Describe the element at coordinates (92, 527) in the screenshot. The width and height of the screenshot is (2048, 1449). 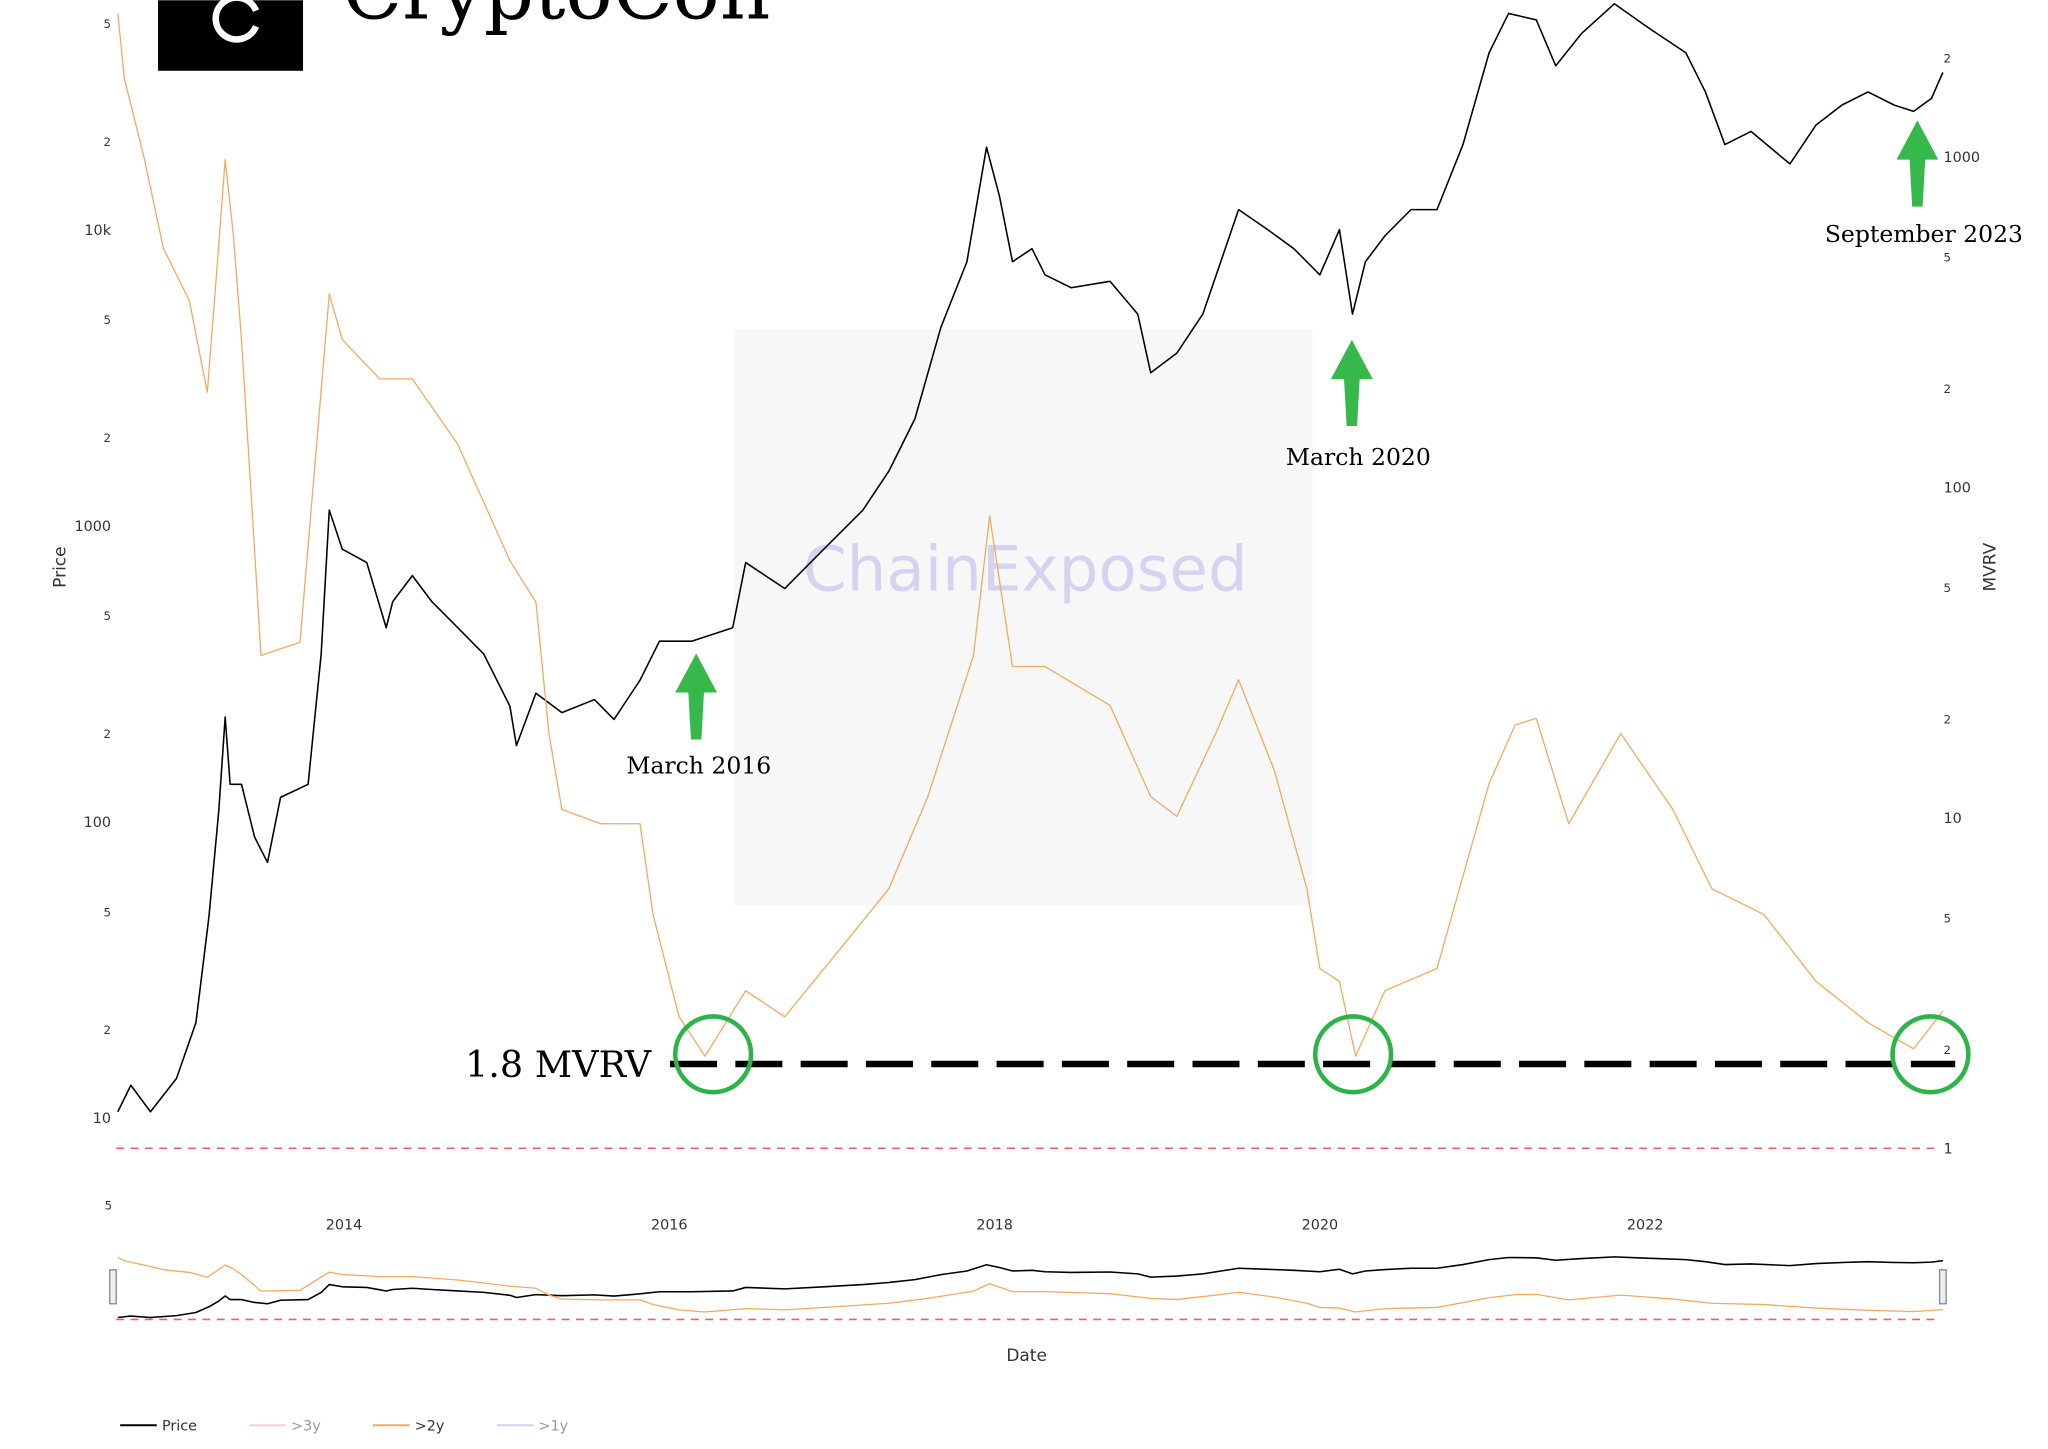
I see `y-tick-label: 1000` at that location.